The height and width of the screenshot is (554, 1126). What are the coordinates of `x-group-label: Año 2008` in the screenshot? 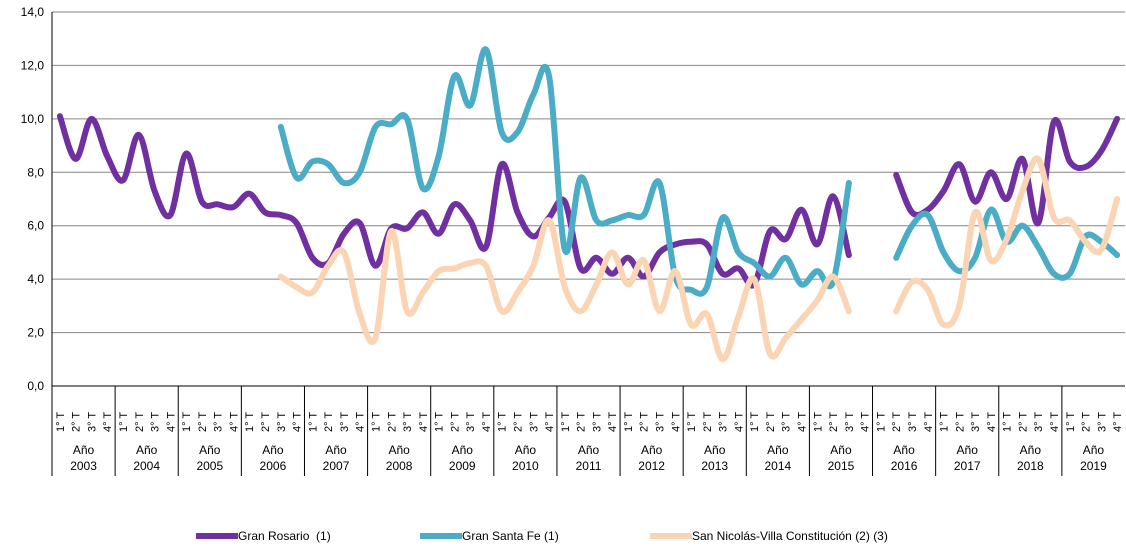 It's located at (399, 458).